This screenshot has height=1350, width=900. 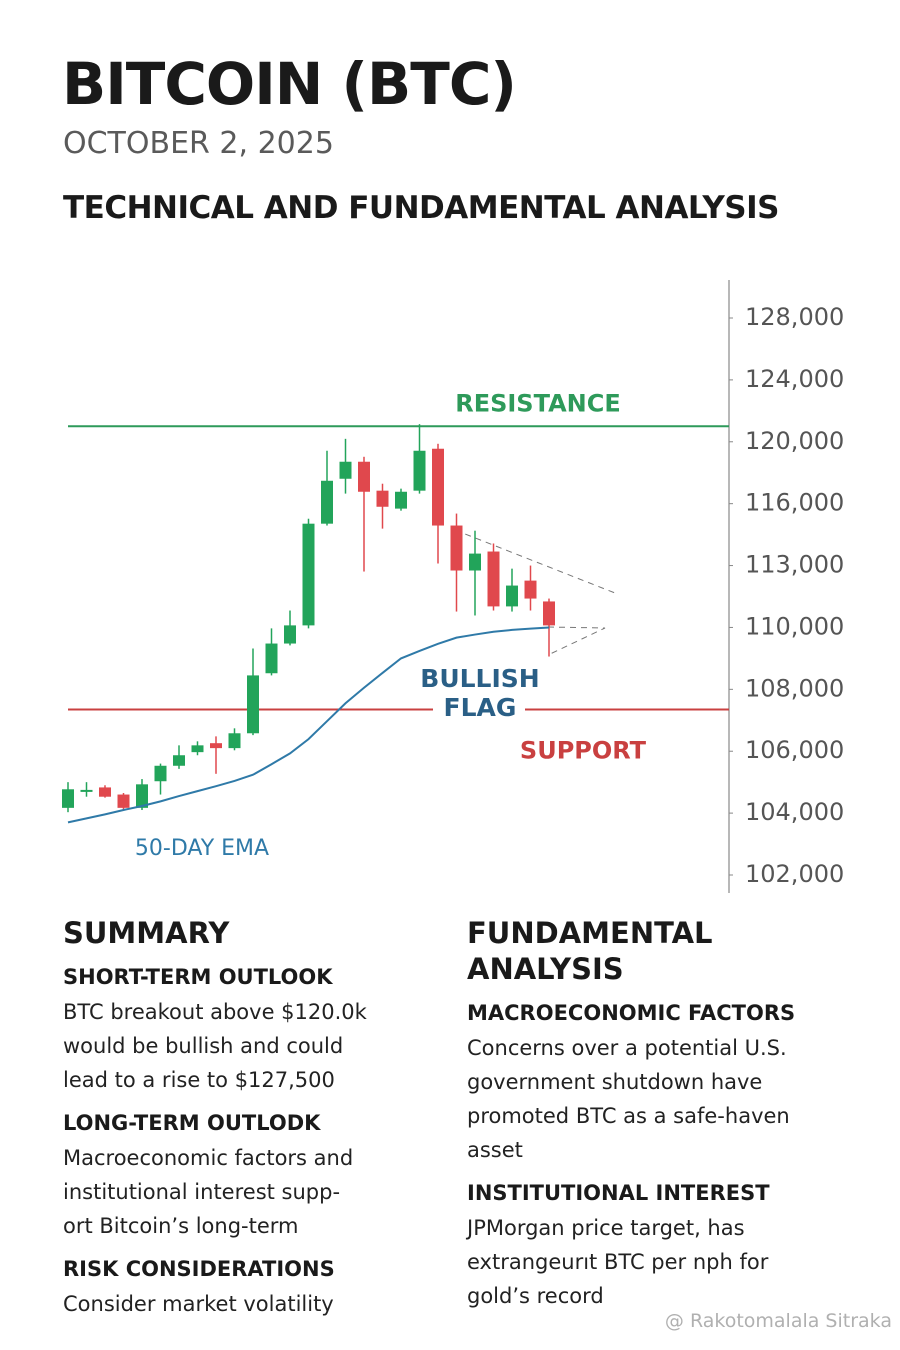 I want to click on title: BITCOIN (BTC), so click(x=289, y=84).